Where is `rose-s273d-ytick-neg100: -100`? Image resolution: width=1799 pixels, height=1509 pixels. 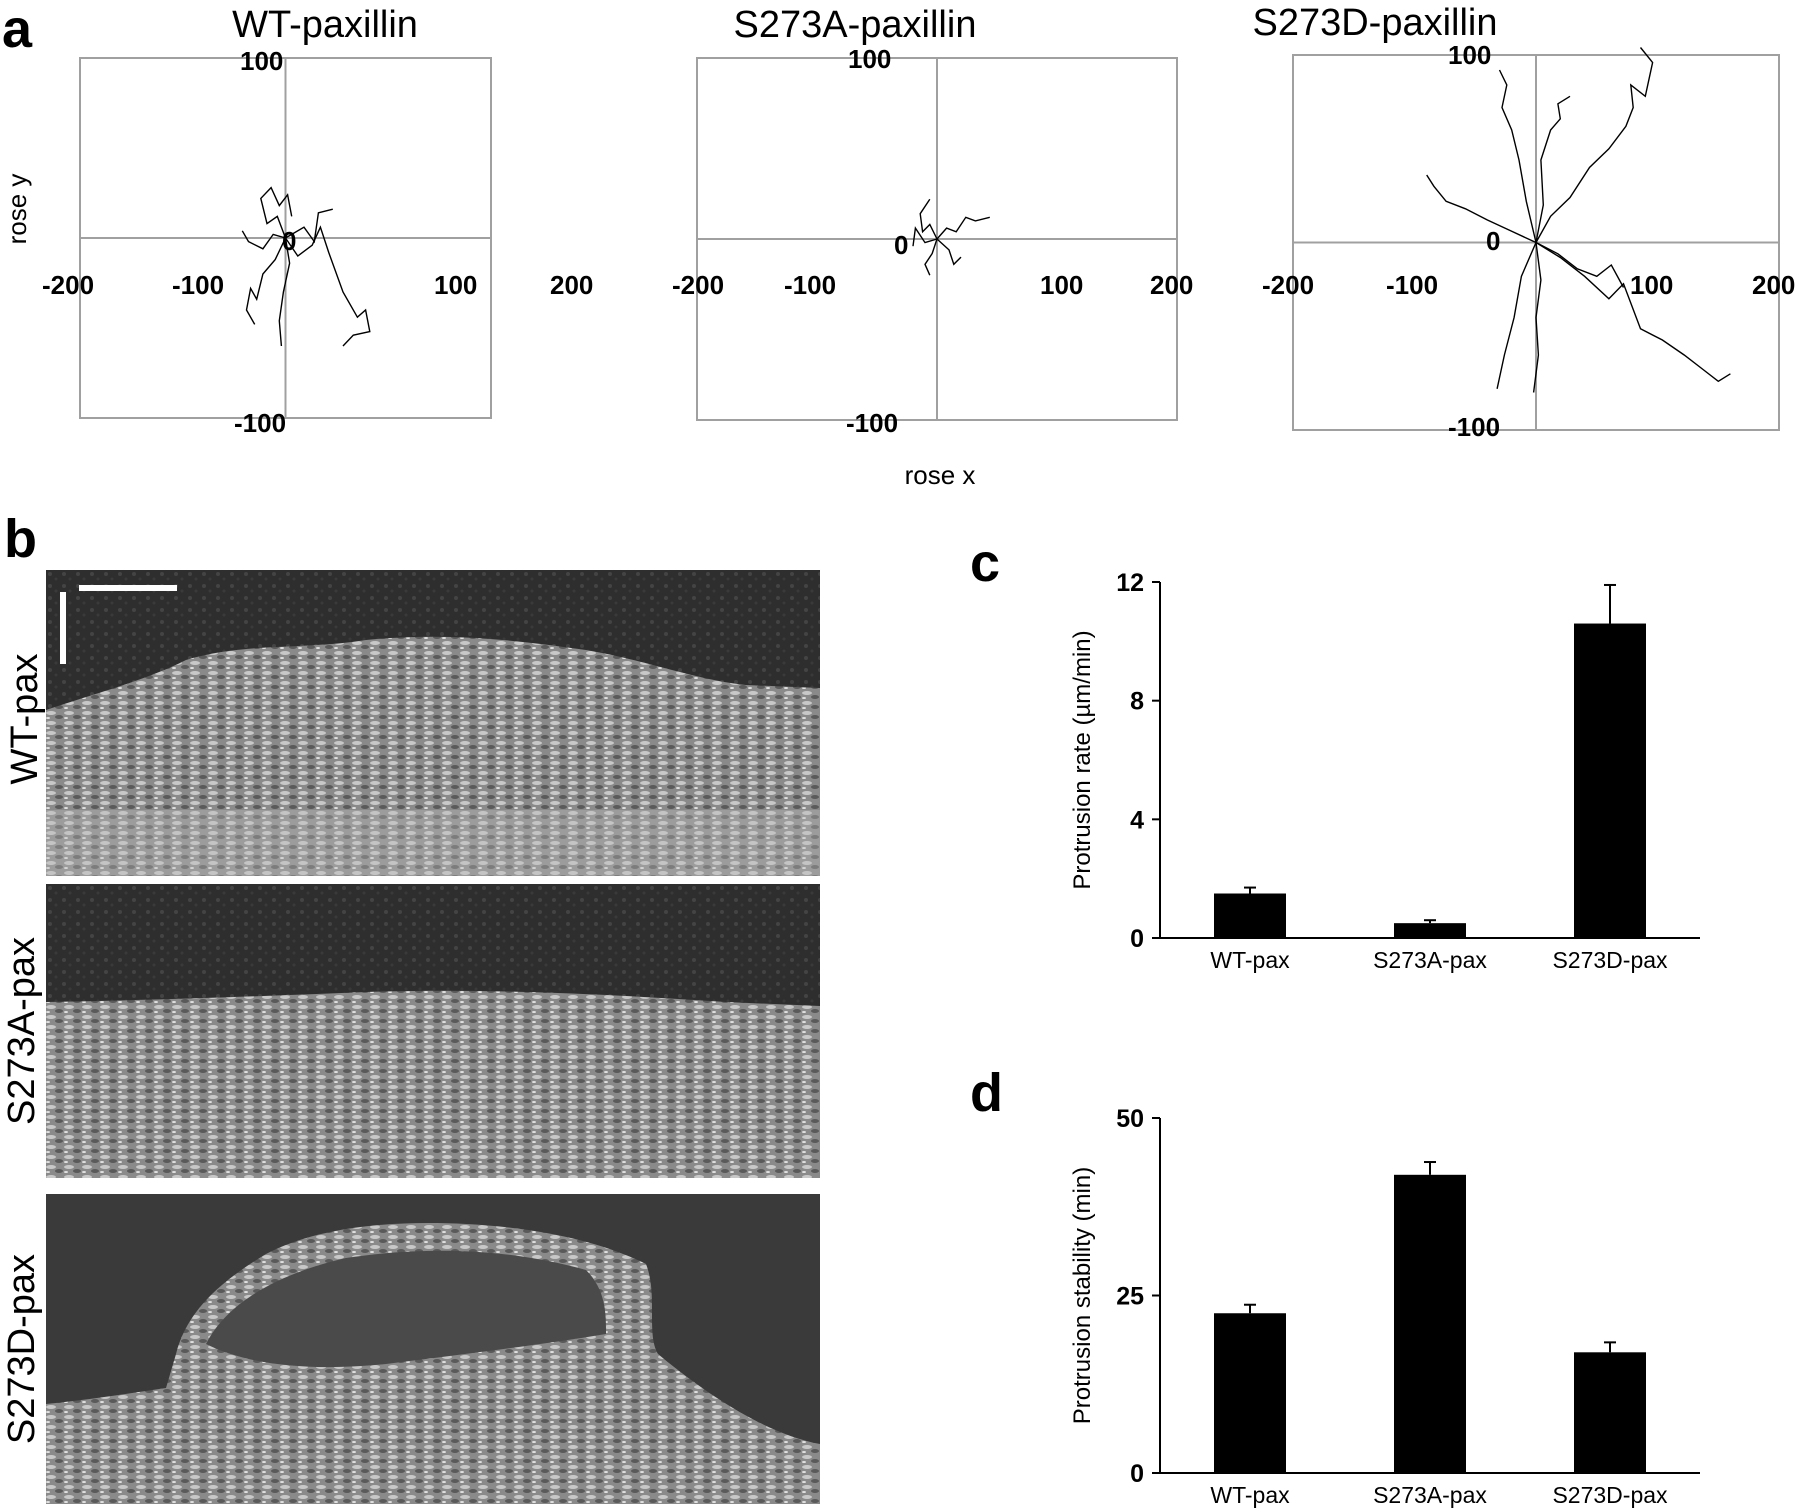 rose-s273d-ytick-neg100: -100 is located at coordinates (1474, 427).